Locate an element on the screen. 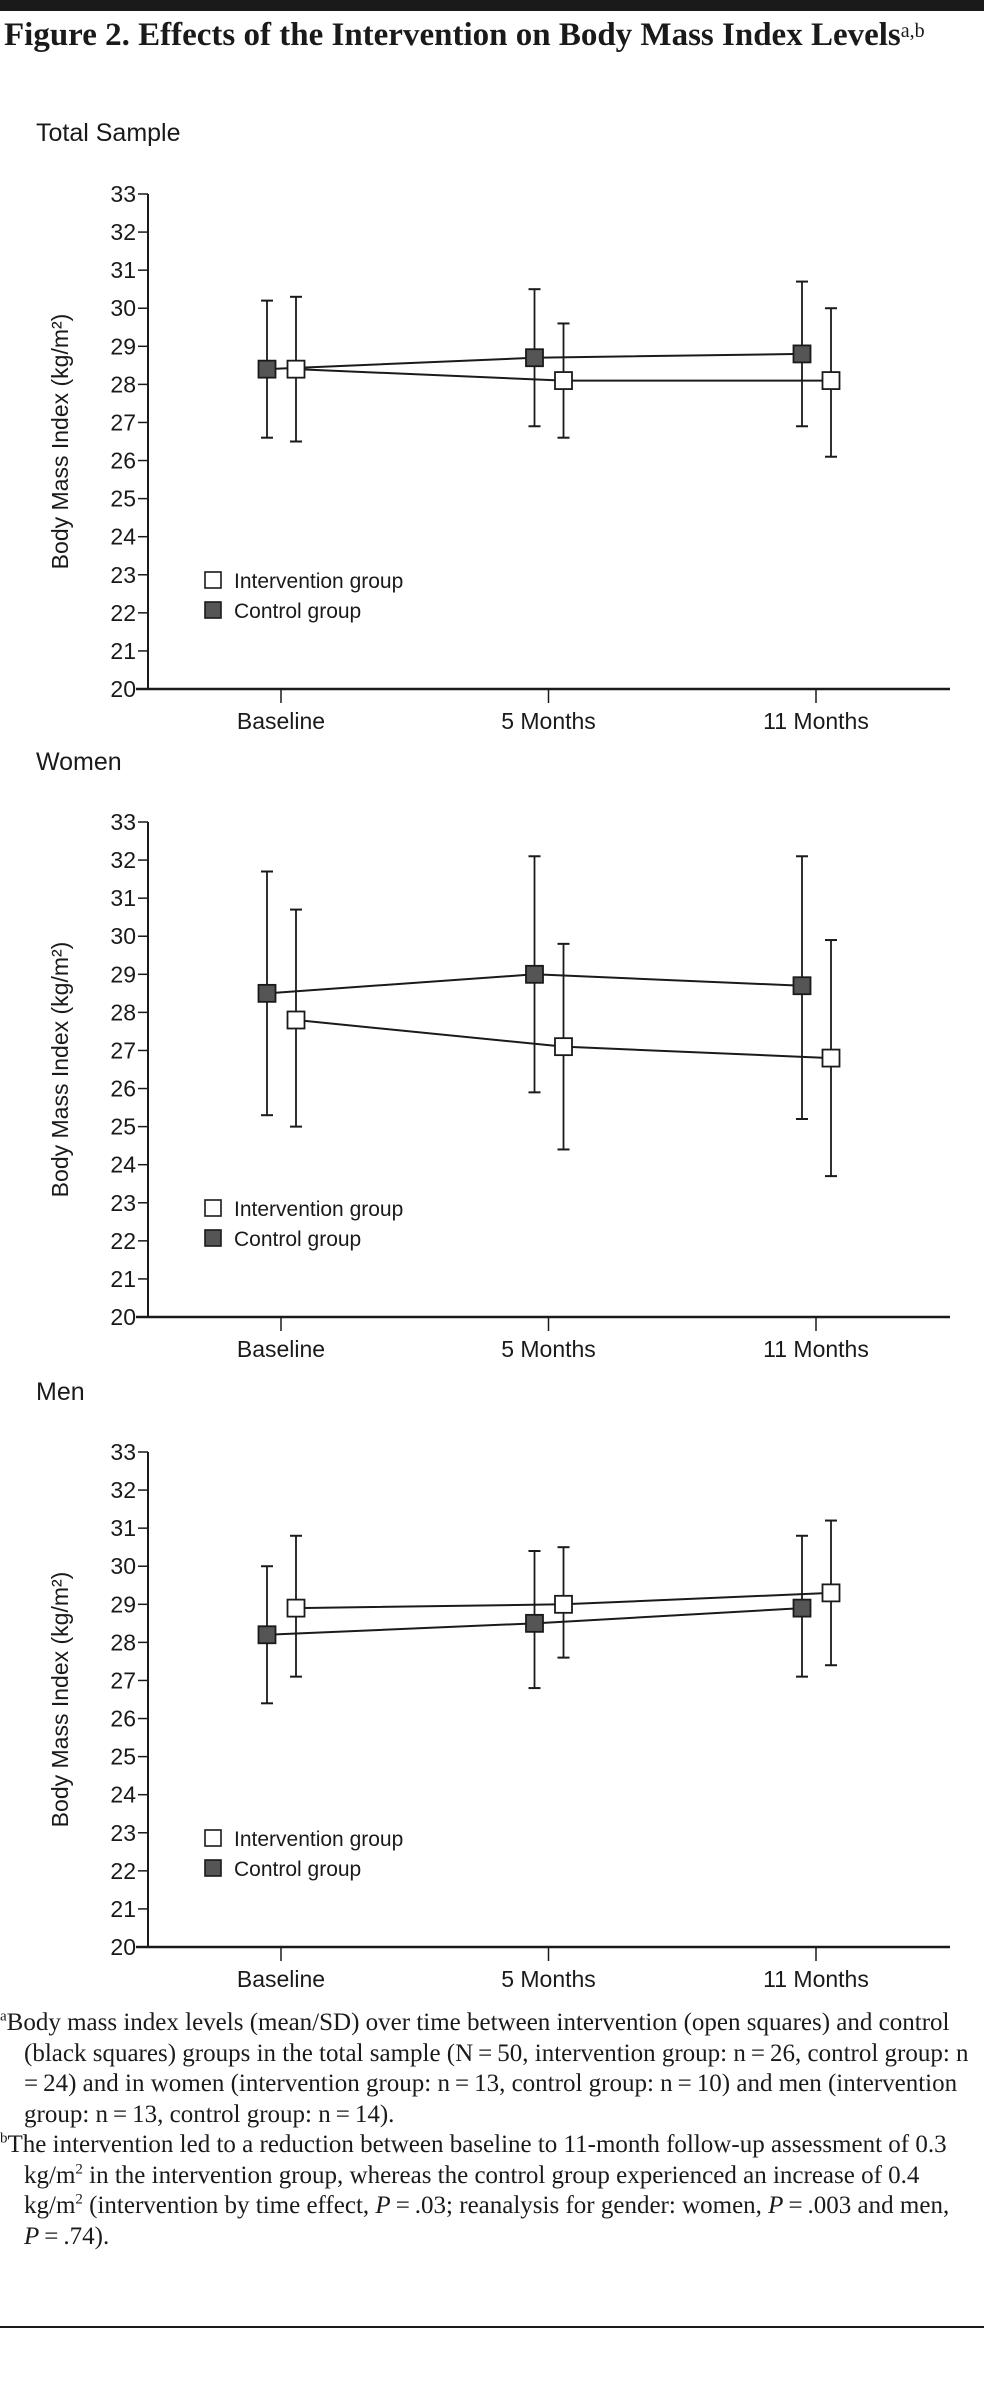 The image size is (984, 2385). footnote-text: = .03; reanalysis for gender: women, is located at coordinates (579, 2205).